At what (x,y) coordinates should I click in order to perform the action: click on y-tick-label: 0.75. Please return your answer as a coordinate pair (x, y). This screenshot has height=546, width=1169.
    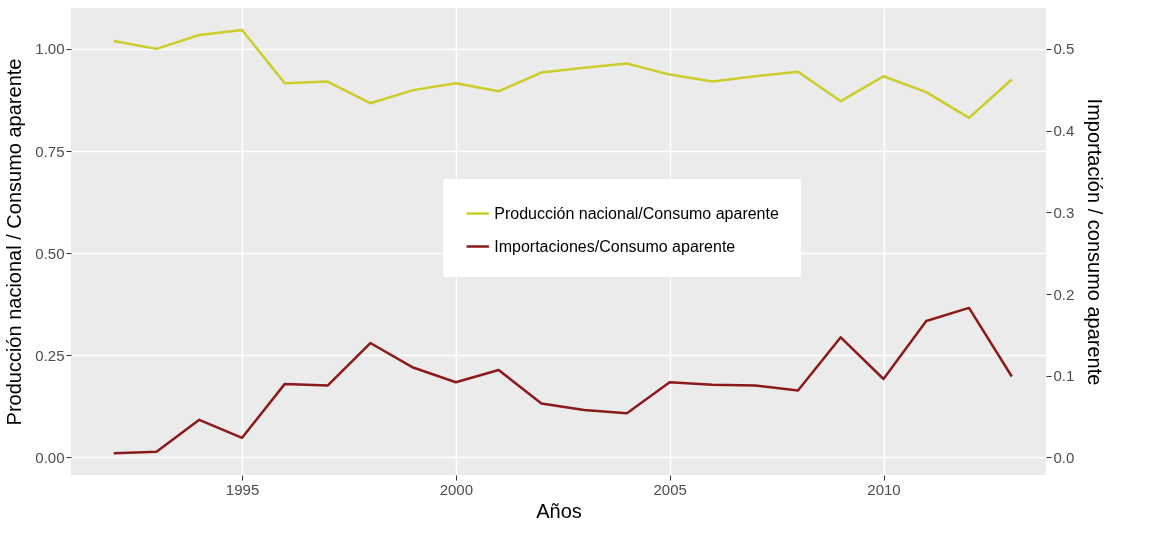
    Looking at the image, I should click on (50, 151).